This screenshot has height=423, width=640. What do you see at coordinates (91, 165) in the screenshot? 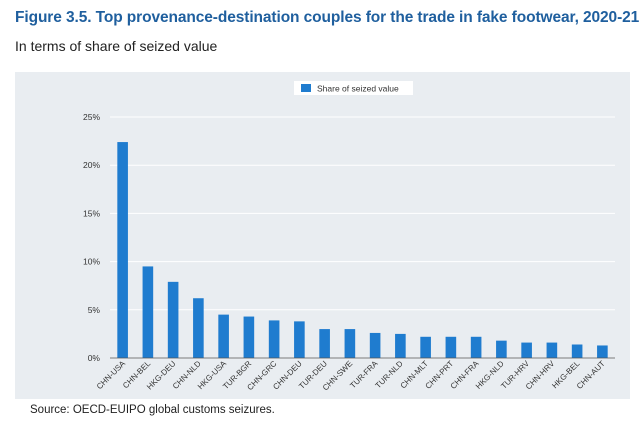
I see `y-tick-label: 20%` at bounding box center [91, 165].